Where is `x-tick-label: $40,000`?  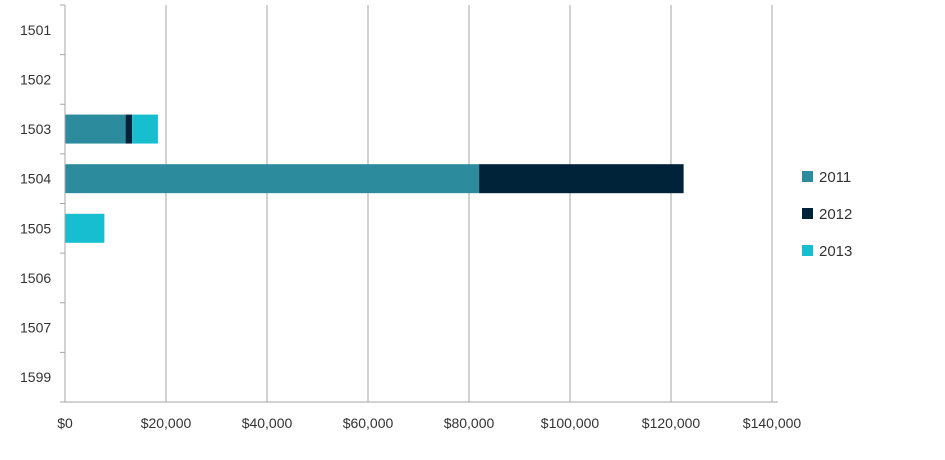 x-tick-label: $40,000 is located at coordinates (267, 423).